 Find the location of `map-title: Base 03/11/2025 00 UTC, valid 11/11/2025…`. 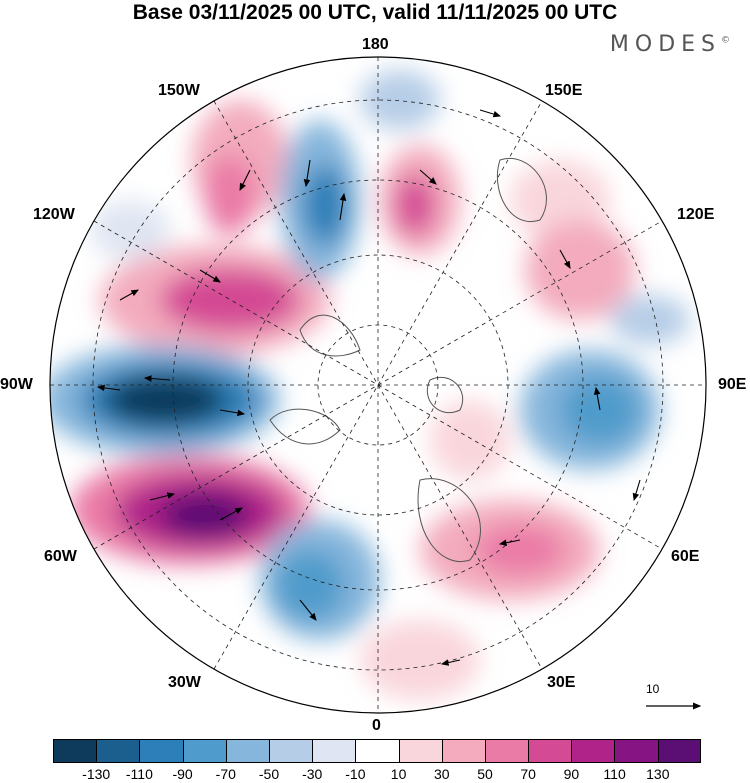

map-title: Base 03/11/2025 00 UTC, valid 11/11/2025… is located at coordinates (375, 12).